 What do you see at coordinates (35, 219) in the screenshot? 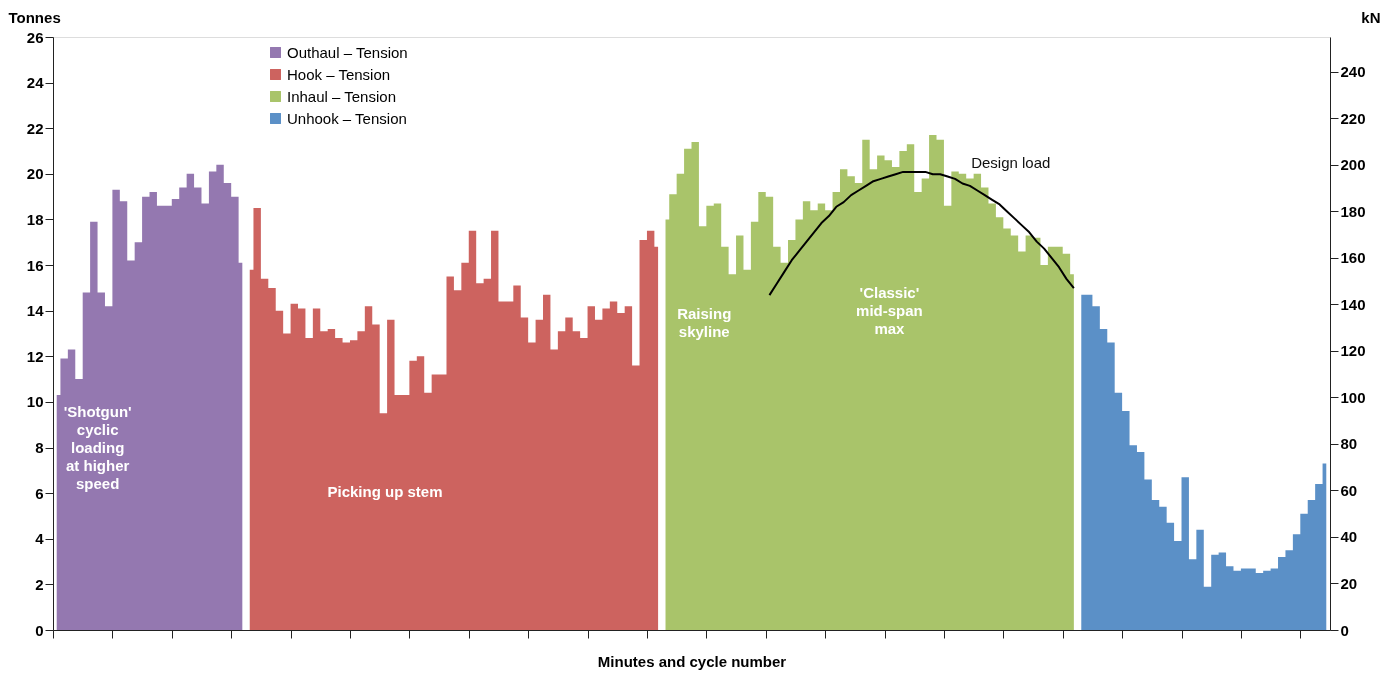
I see `y-tick-label: 18` at bounding box center [35, 219].